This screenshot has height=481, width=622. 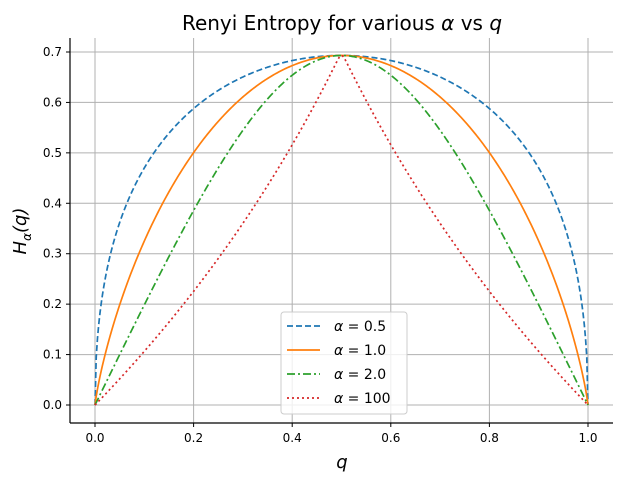 What do you see at coordinates (52, 405) in the screenshot?
I see `y-tick-label: 0.0` at bounding box center [52, 405].